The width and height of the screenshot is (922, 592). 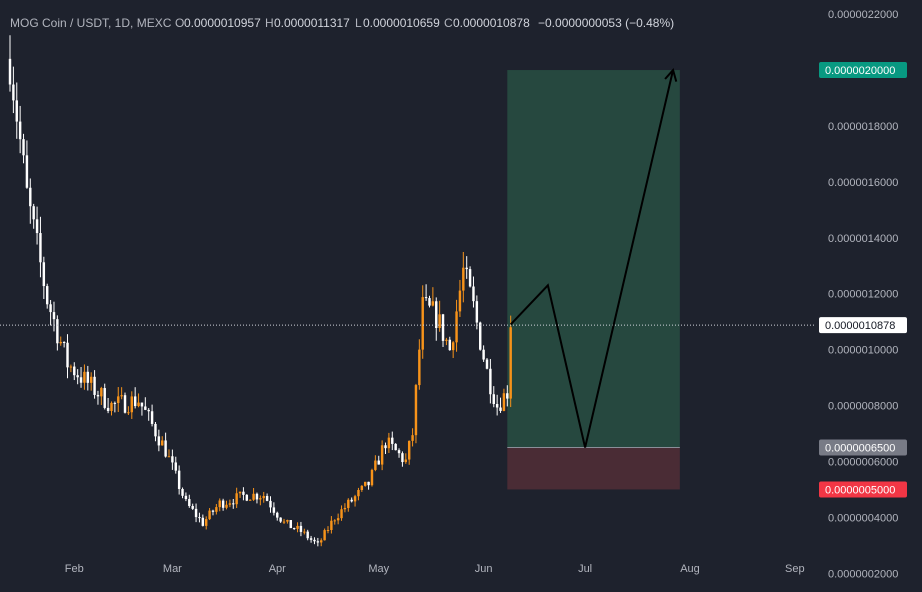 What do you see at coordinates (863, 295) in the screenshot?
I see `y-tick-label: 0.0000012000` at bounding box center [863, 295].